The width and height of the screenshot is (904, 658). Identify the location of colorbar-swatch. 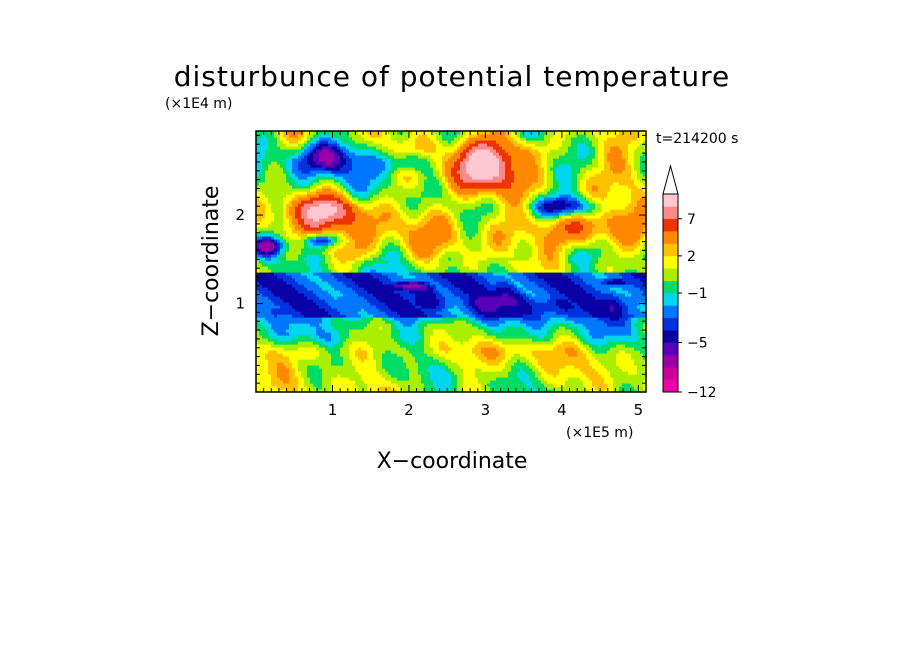
(670, 386).